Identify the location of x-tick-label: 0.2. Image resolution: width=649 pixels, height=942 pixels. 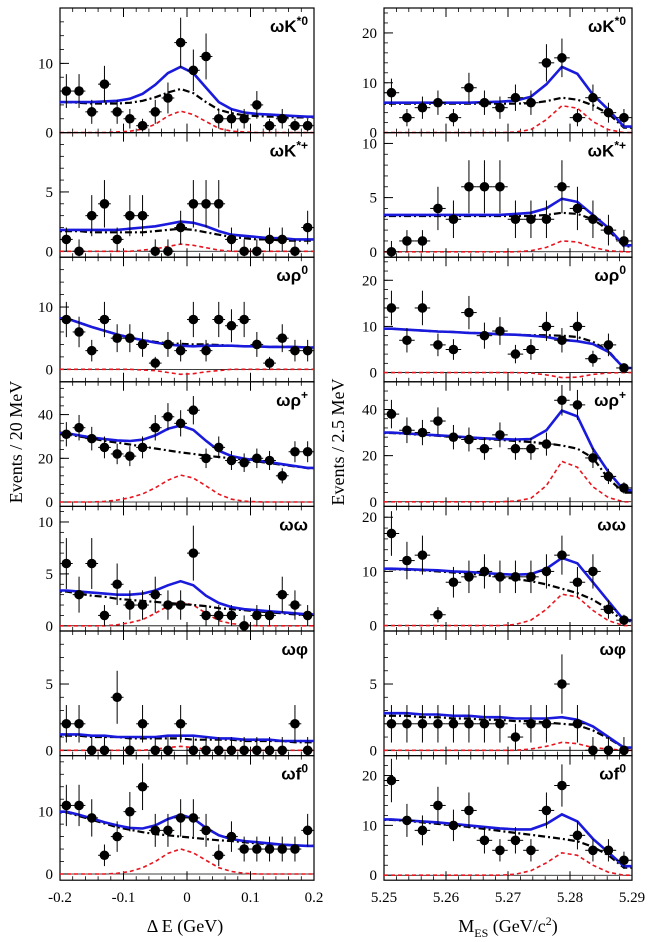
(314, 898).